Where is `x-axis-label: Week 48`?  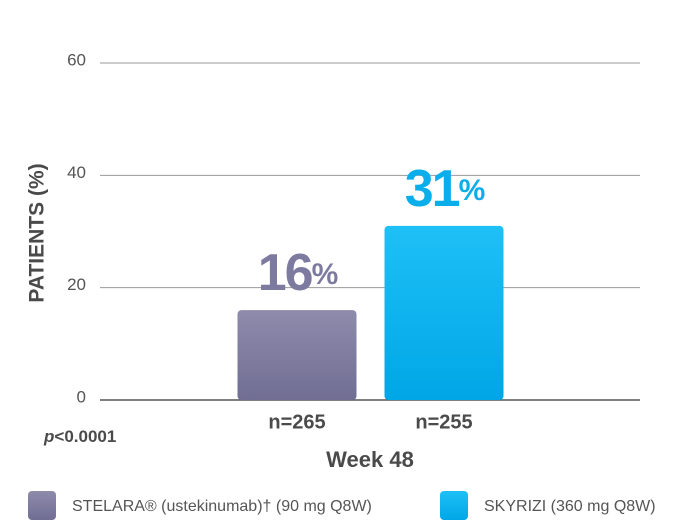
x-axis-label: Week 48 is located at coordinates (370, 459).